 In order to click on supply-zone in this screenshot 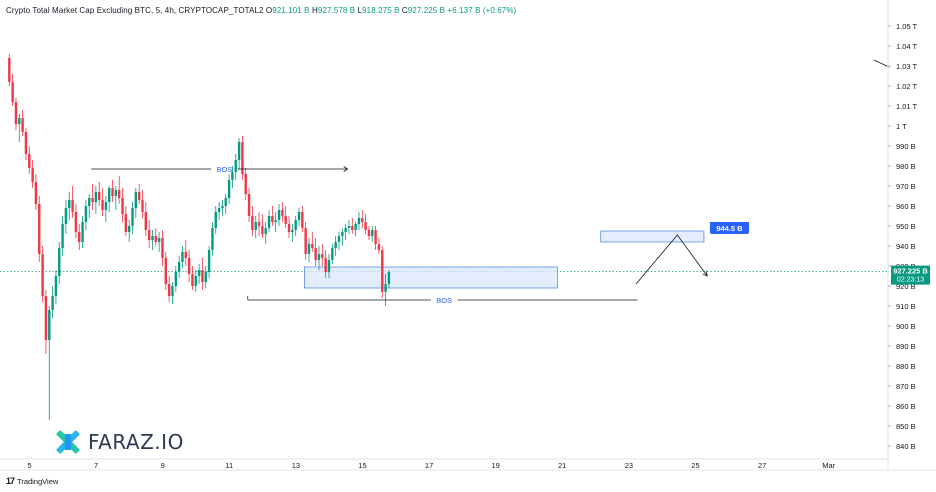, I will do `click(652, 236)`.